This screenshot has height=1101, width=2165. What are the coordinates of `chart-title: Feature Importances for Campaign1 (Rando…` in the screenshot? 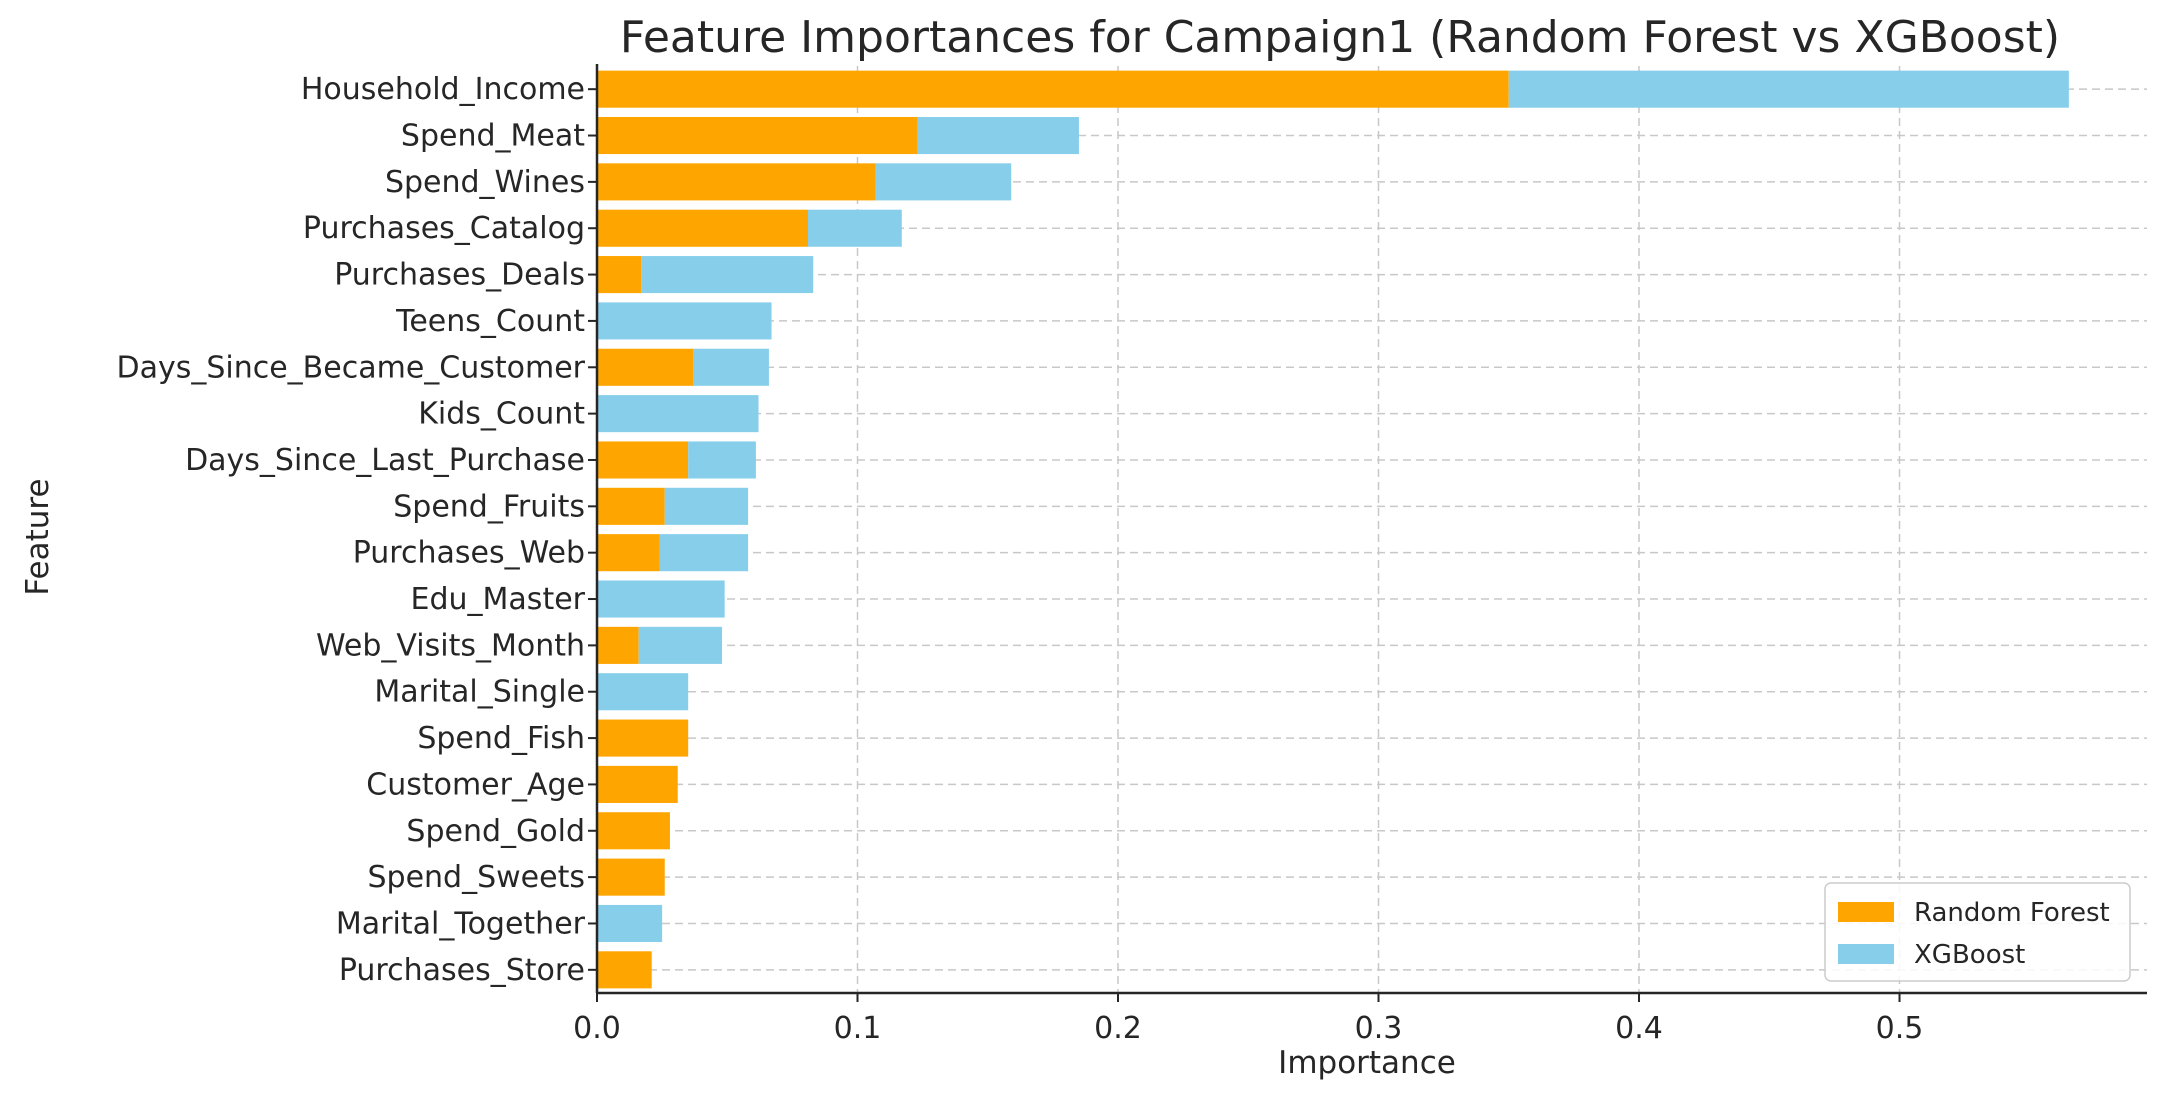 It's located at (1340, 37).